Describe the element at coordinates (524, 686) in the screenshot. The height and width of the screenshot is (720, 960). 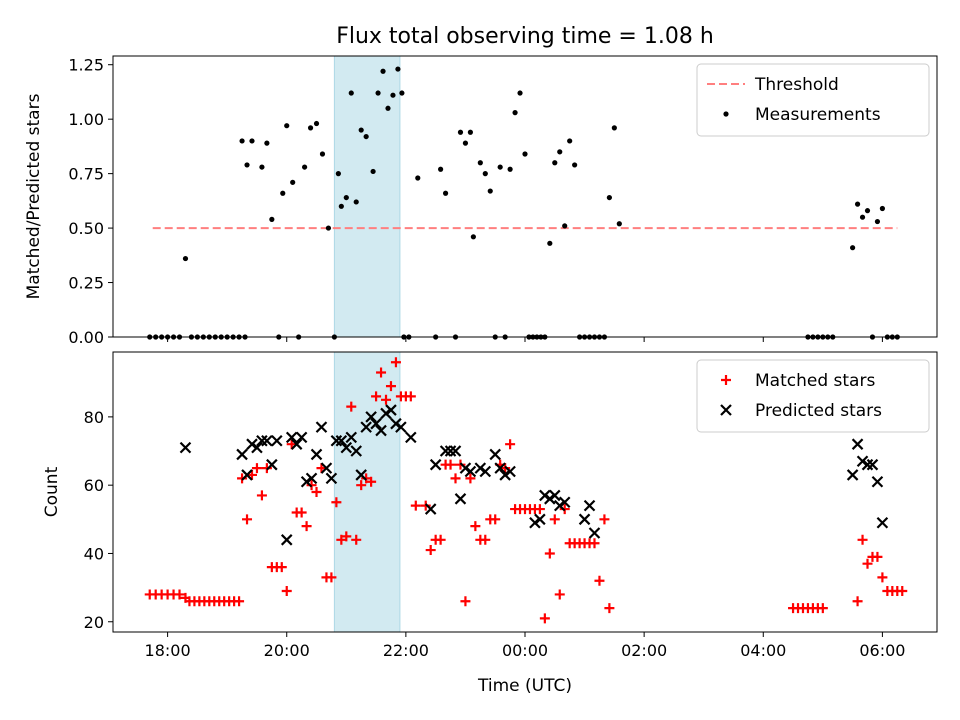
I see `x-axis-label: Time (UTC)` at that location.